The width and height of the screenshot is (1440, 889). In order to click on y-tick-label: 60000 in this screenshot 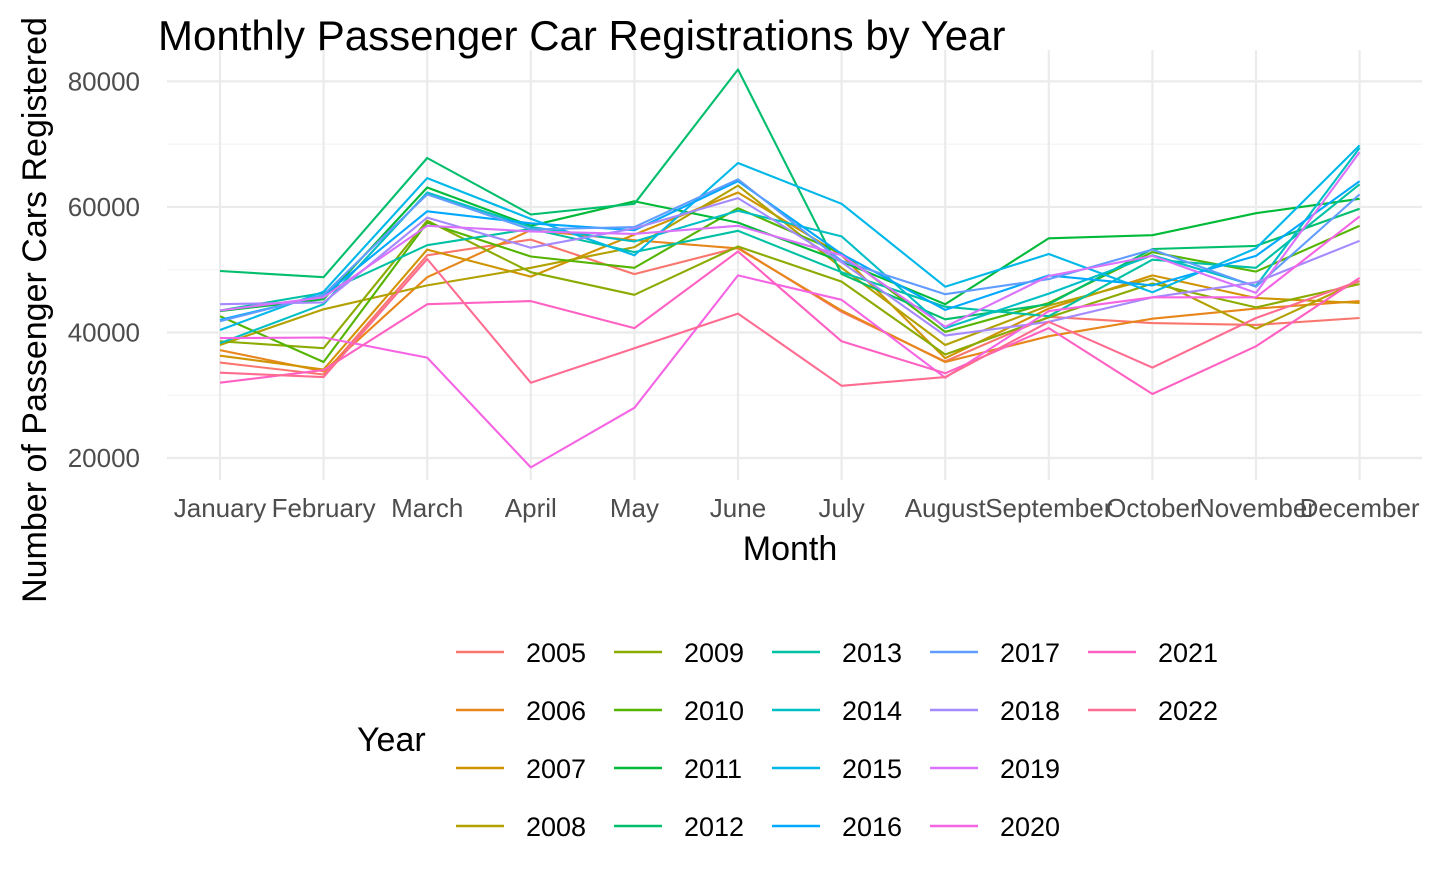, I will do `click(104, 207)`.